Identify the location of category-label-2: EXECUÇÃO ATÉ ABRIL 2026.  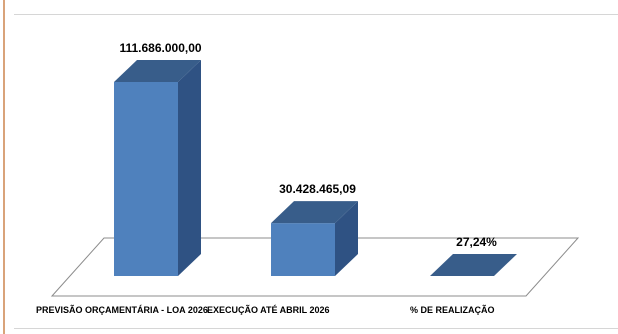
(268, 310).